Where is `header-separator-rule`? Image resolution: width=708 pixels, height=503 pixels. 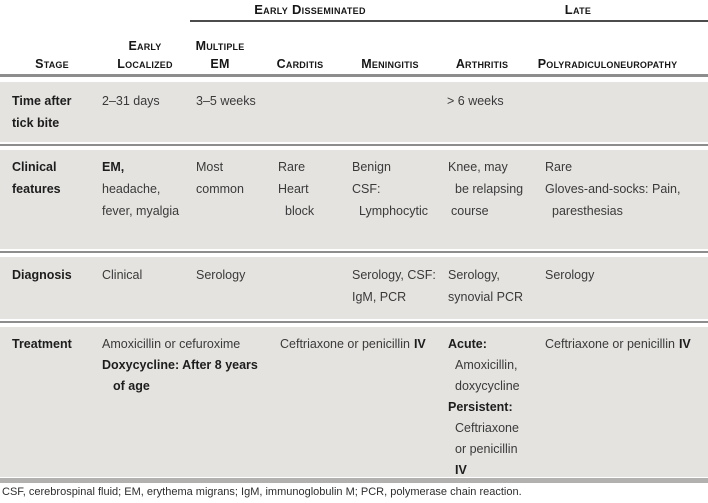 header-separator-rule is located at coordinates (354, 75).